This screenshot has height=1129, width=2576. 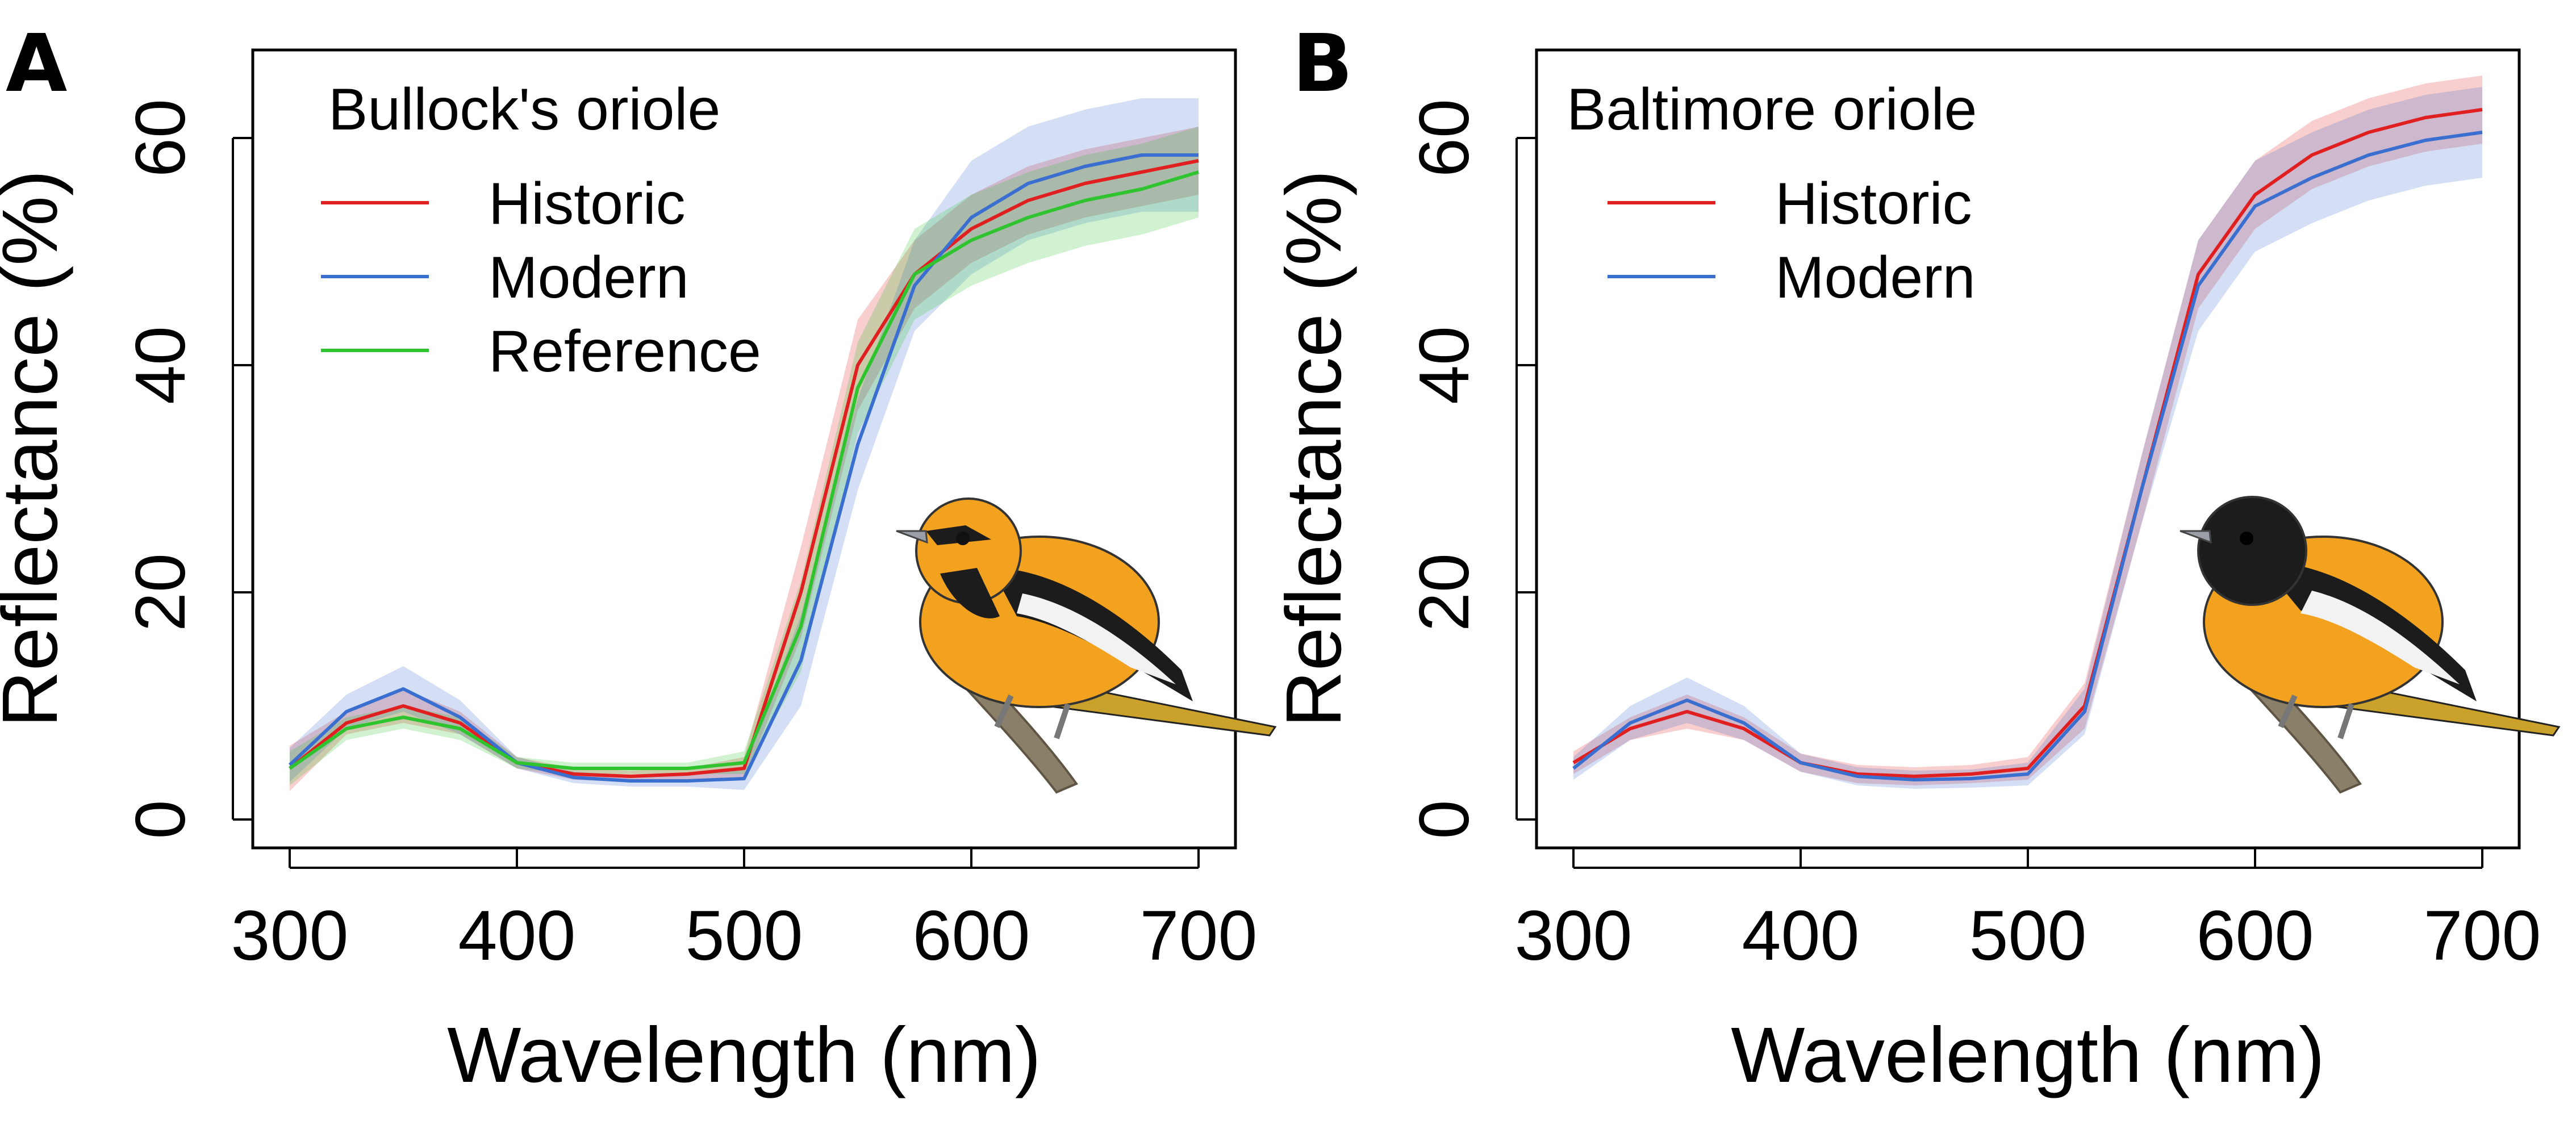 I want to click on legend-a: Bullock's oriole Historic Modern Reference, so click(x=541, y=230).